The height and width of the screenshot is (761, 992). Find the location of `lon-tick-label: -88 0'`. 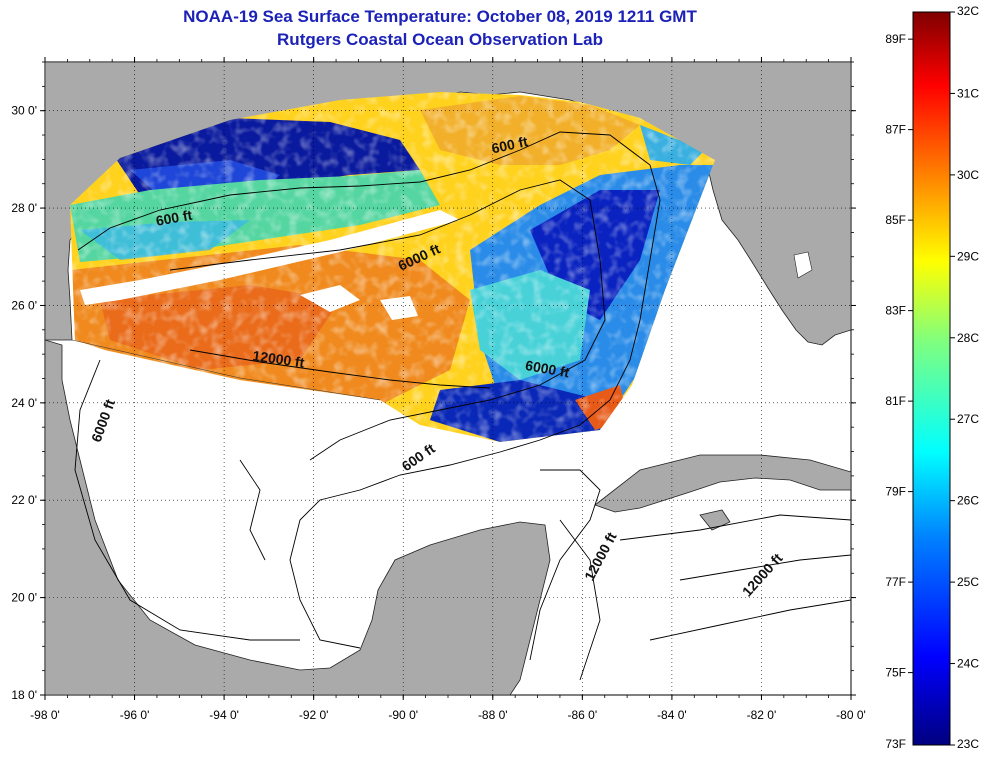

lon-tick-label: -88 0' is located at coordinates (493, 715).